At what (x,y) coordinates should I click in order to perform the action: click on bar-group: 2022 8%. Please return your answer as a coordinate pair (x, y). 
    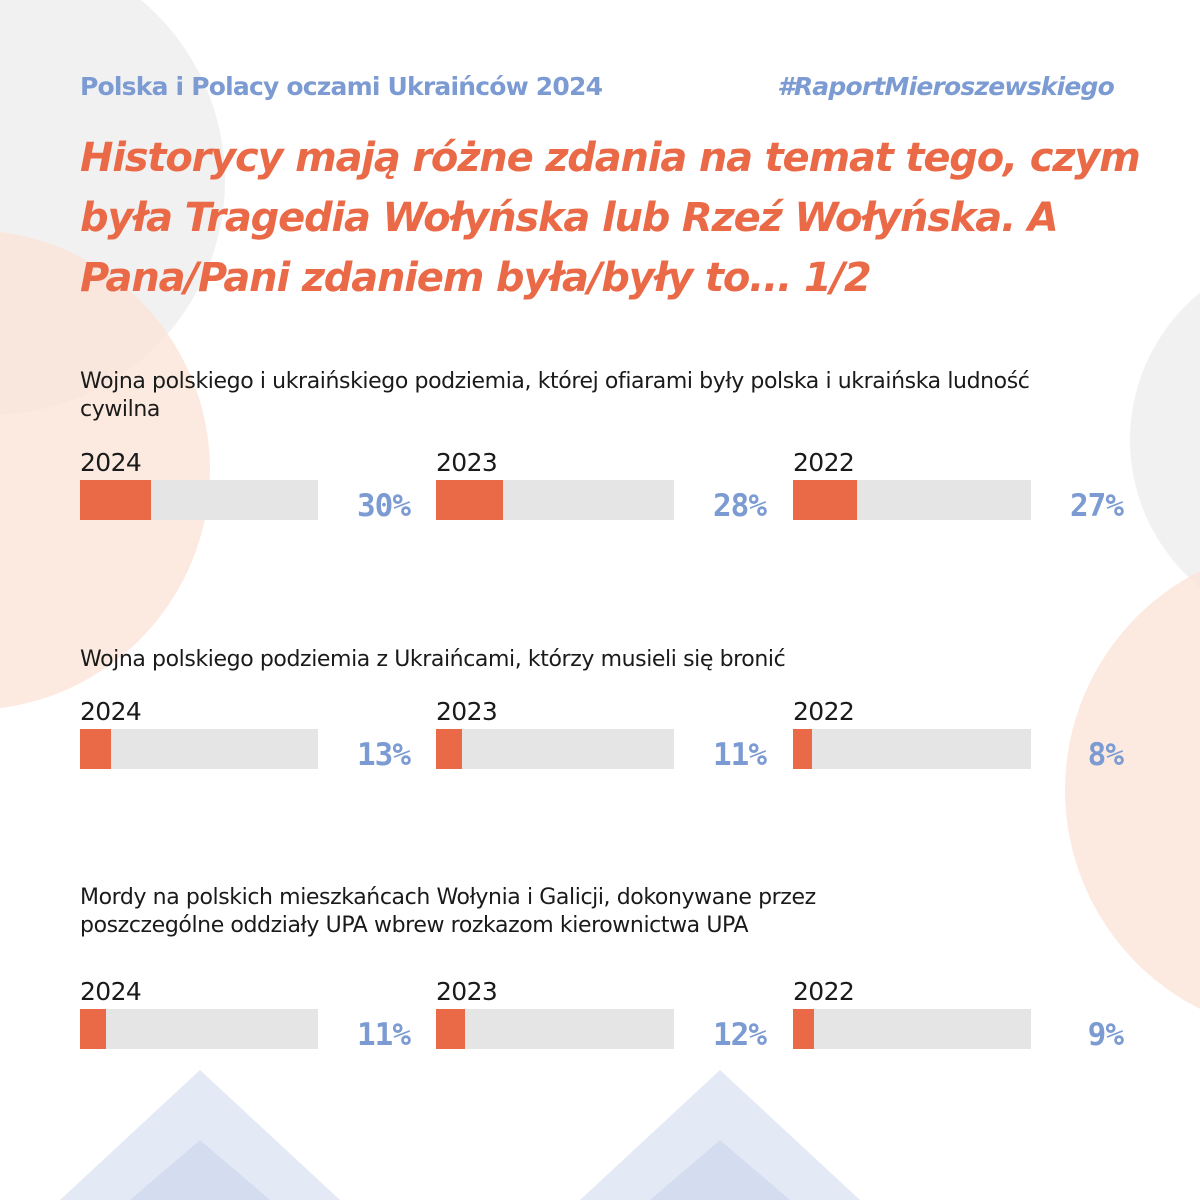
    Looking at the image, I should click on (958, 742).